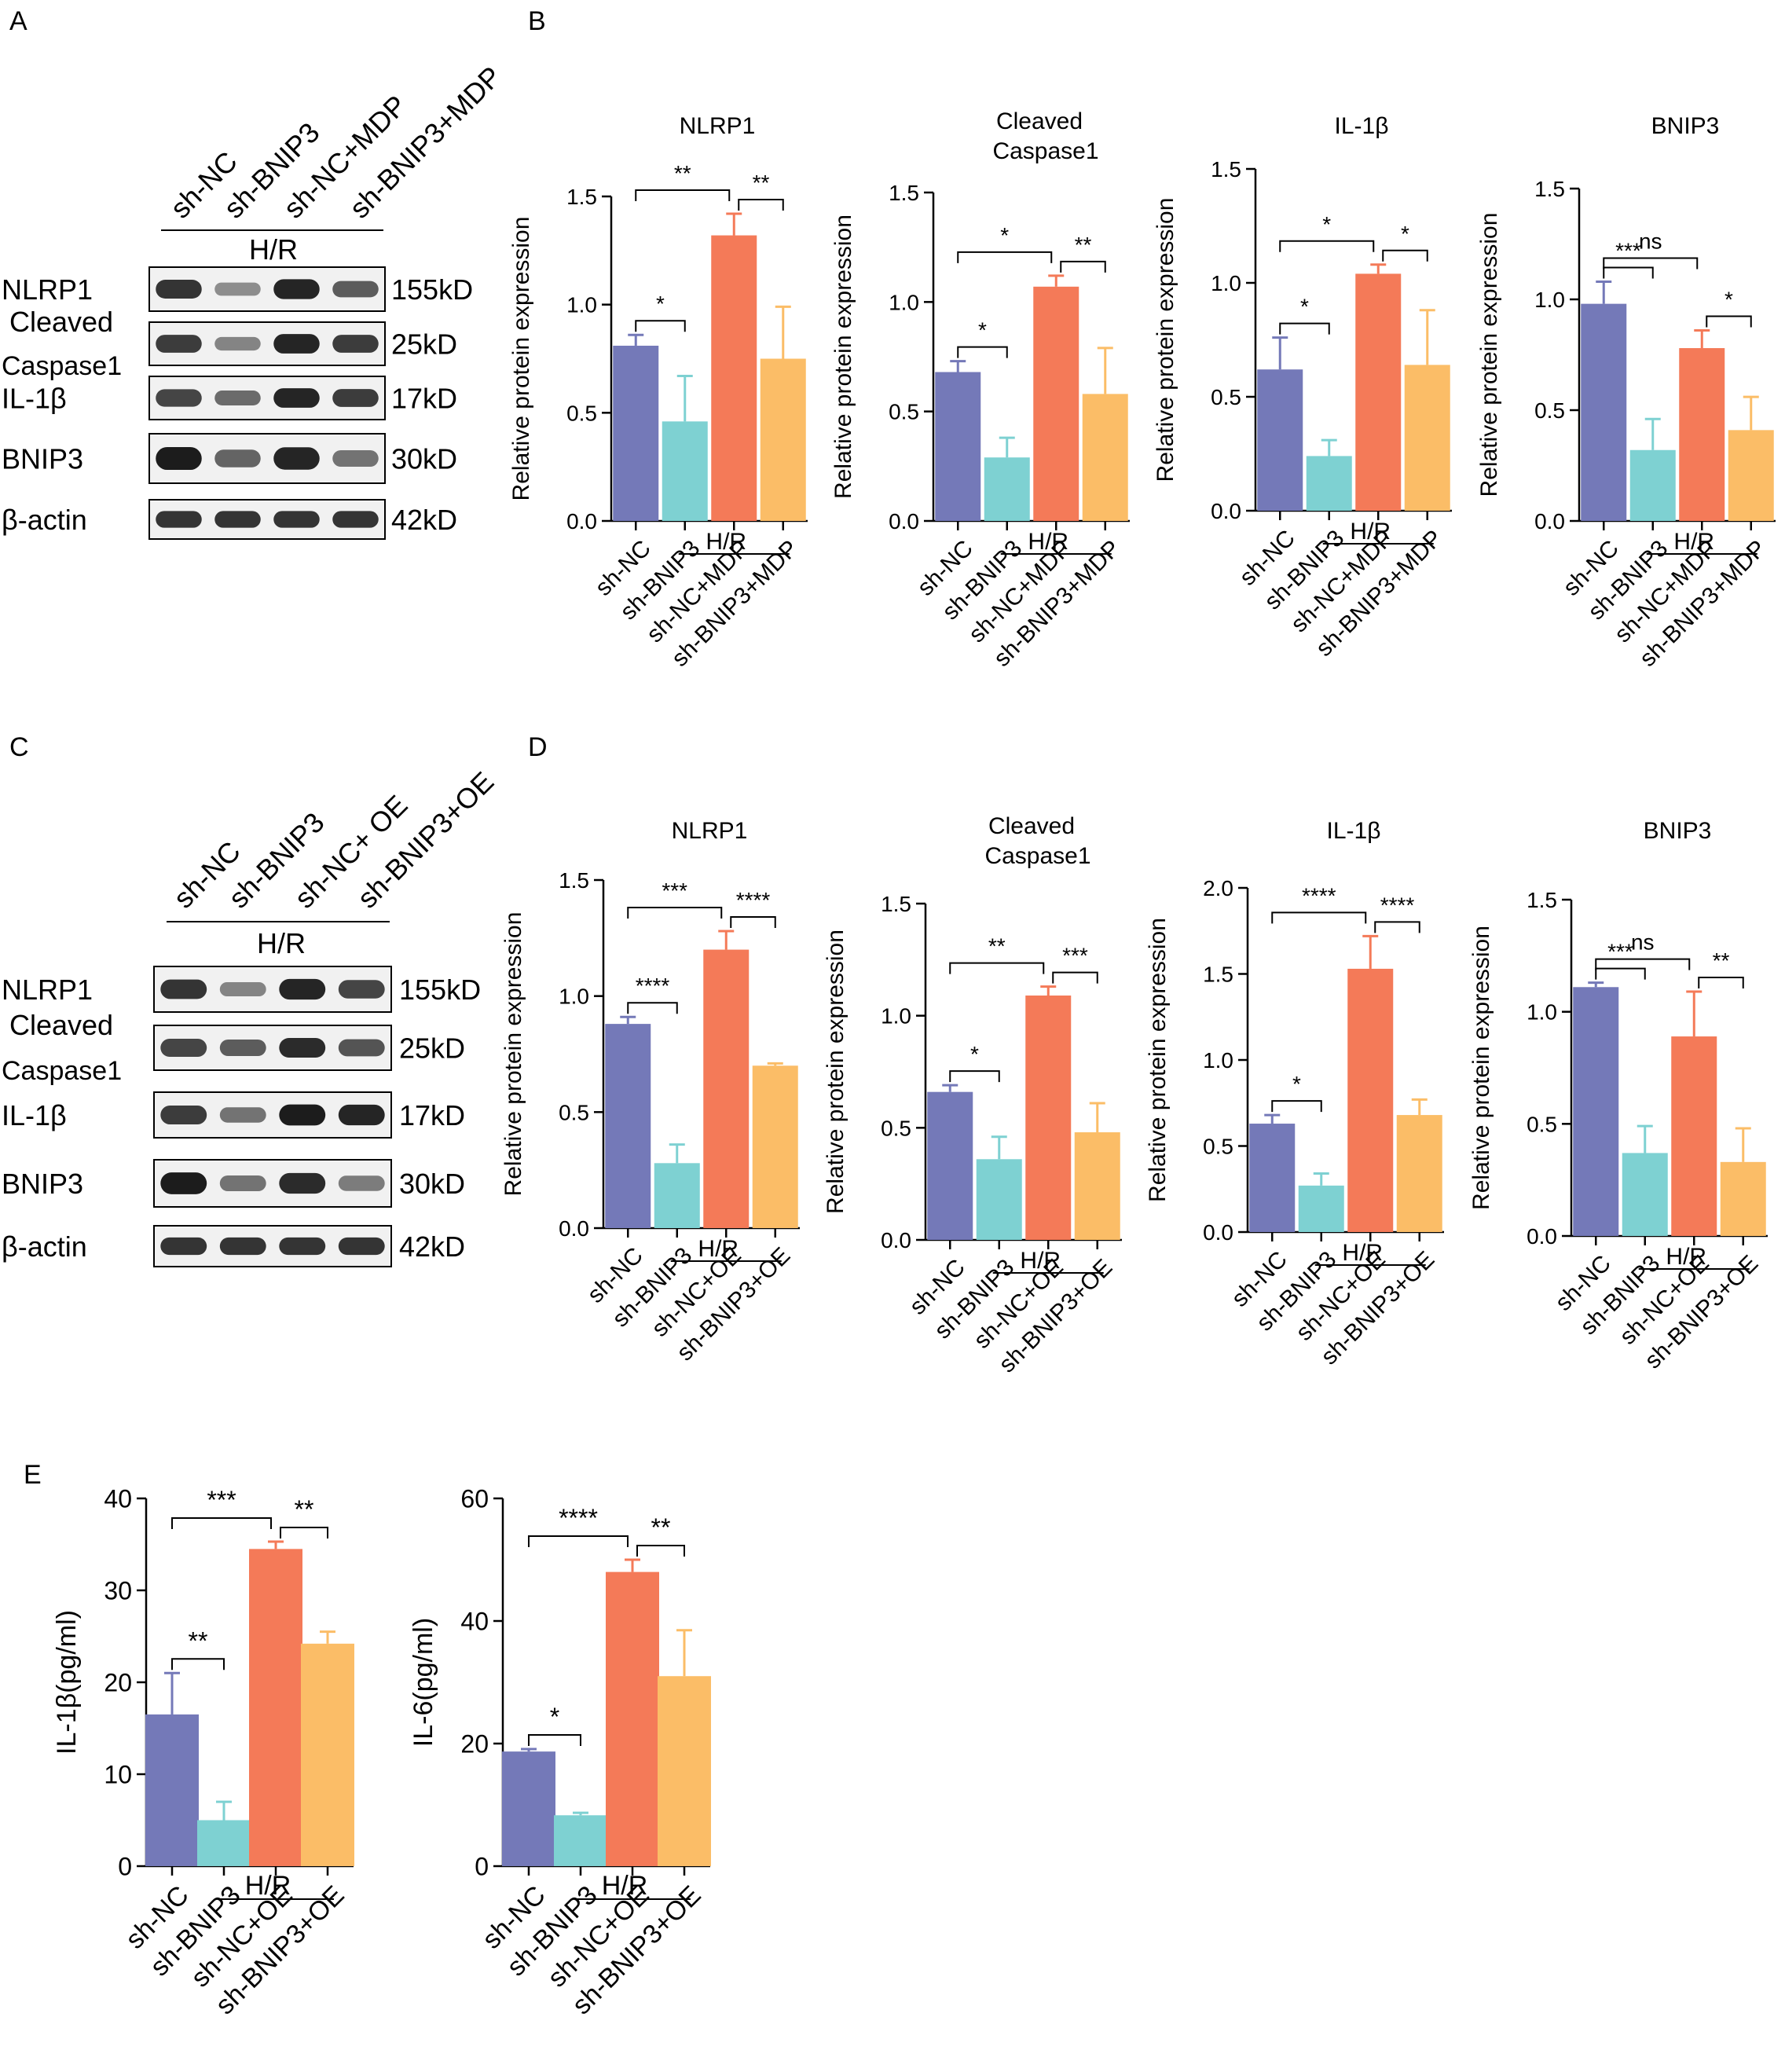  I want to click on blot-size-label: 30kD, so click(432, 1184).